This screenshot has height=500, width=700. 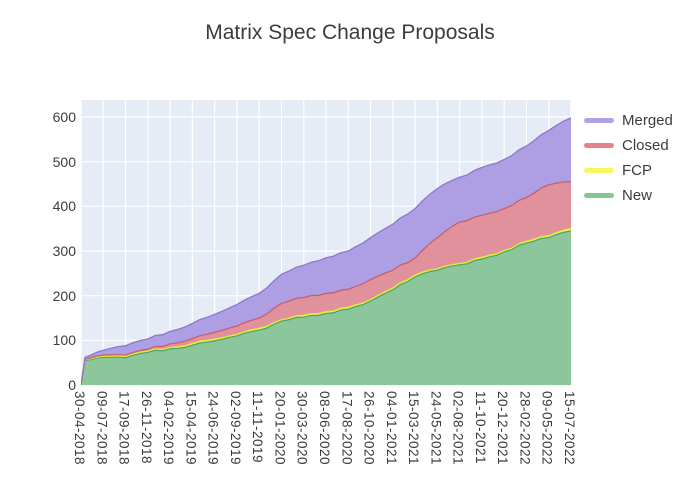 I want to click on x-tick-label: 11-10-2021, so click(x=480, y=428).